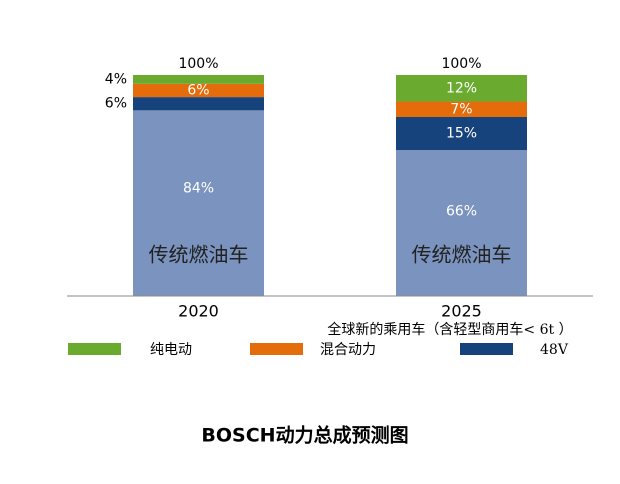  What do you see at coordinates (304, 435) in the screenshot?
I see `chart-title: BOSCH动力总成预测图` at bounding box center [304, 435].